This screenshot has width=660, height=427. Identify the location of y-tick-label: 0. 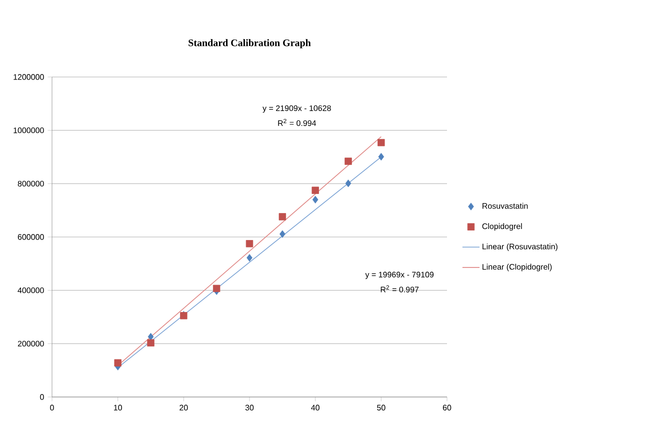
(42, 397).